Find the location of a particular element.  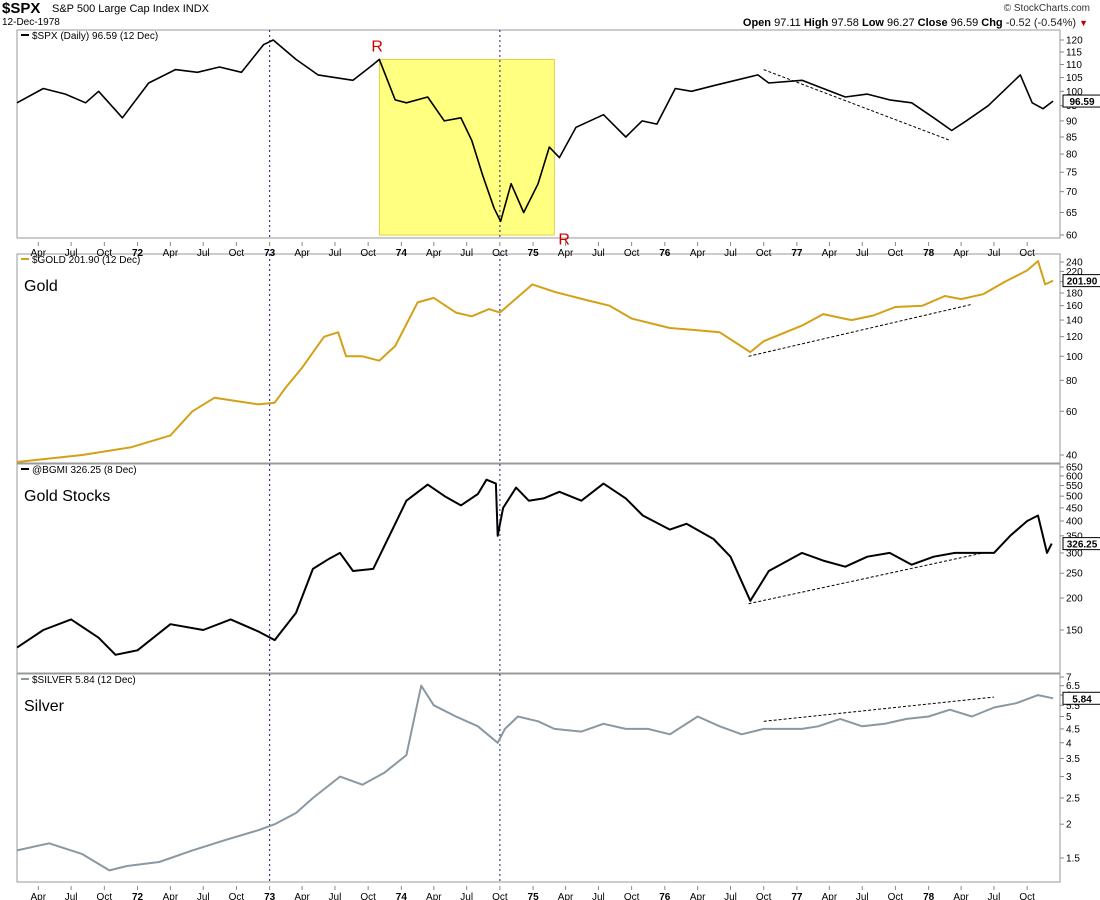

y-tick-label: 150 is located at coordinates (1074, 631).